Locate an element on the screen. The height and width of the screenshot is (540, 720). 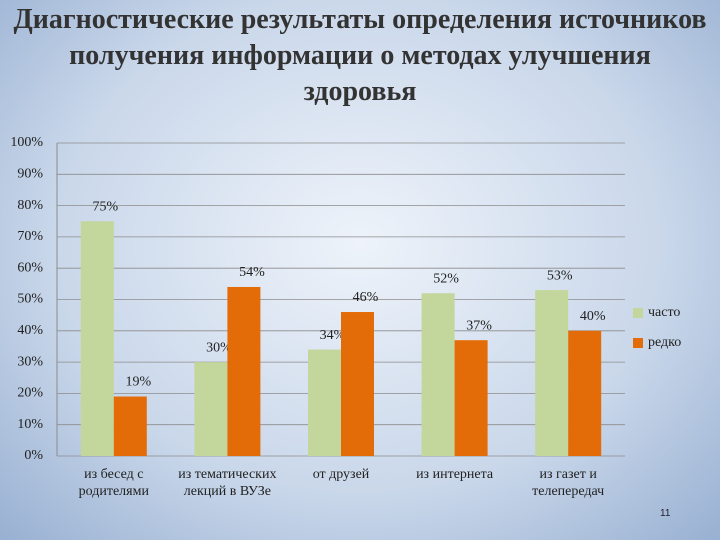
data-label: 52% is located at coordinates (446, 278).